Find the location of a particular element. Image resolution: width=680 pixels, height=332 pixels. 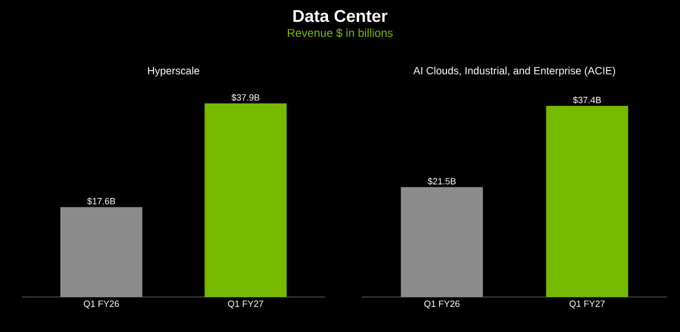

chart-title: AI Clouds, Industrial, and Enterprise (ACIE) is located at coordinates (514, 71).